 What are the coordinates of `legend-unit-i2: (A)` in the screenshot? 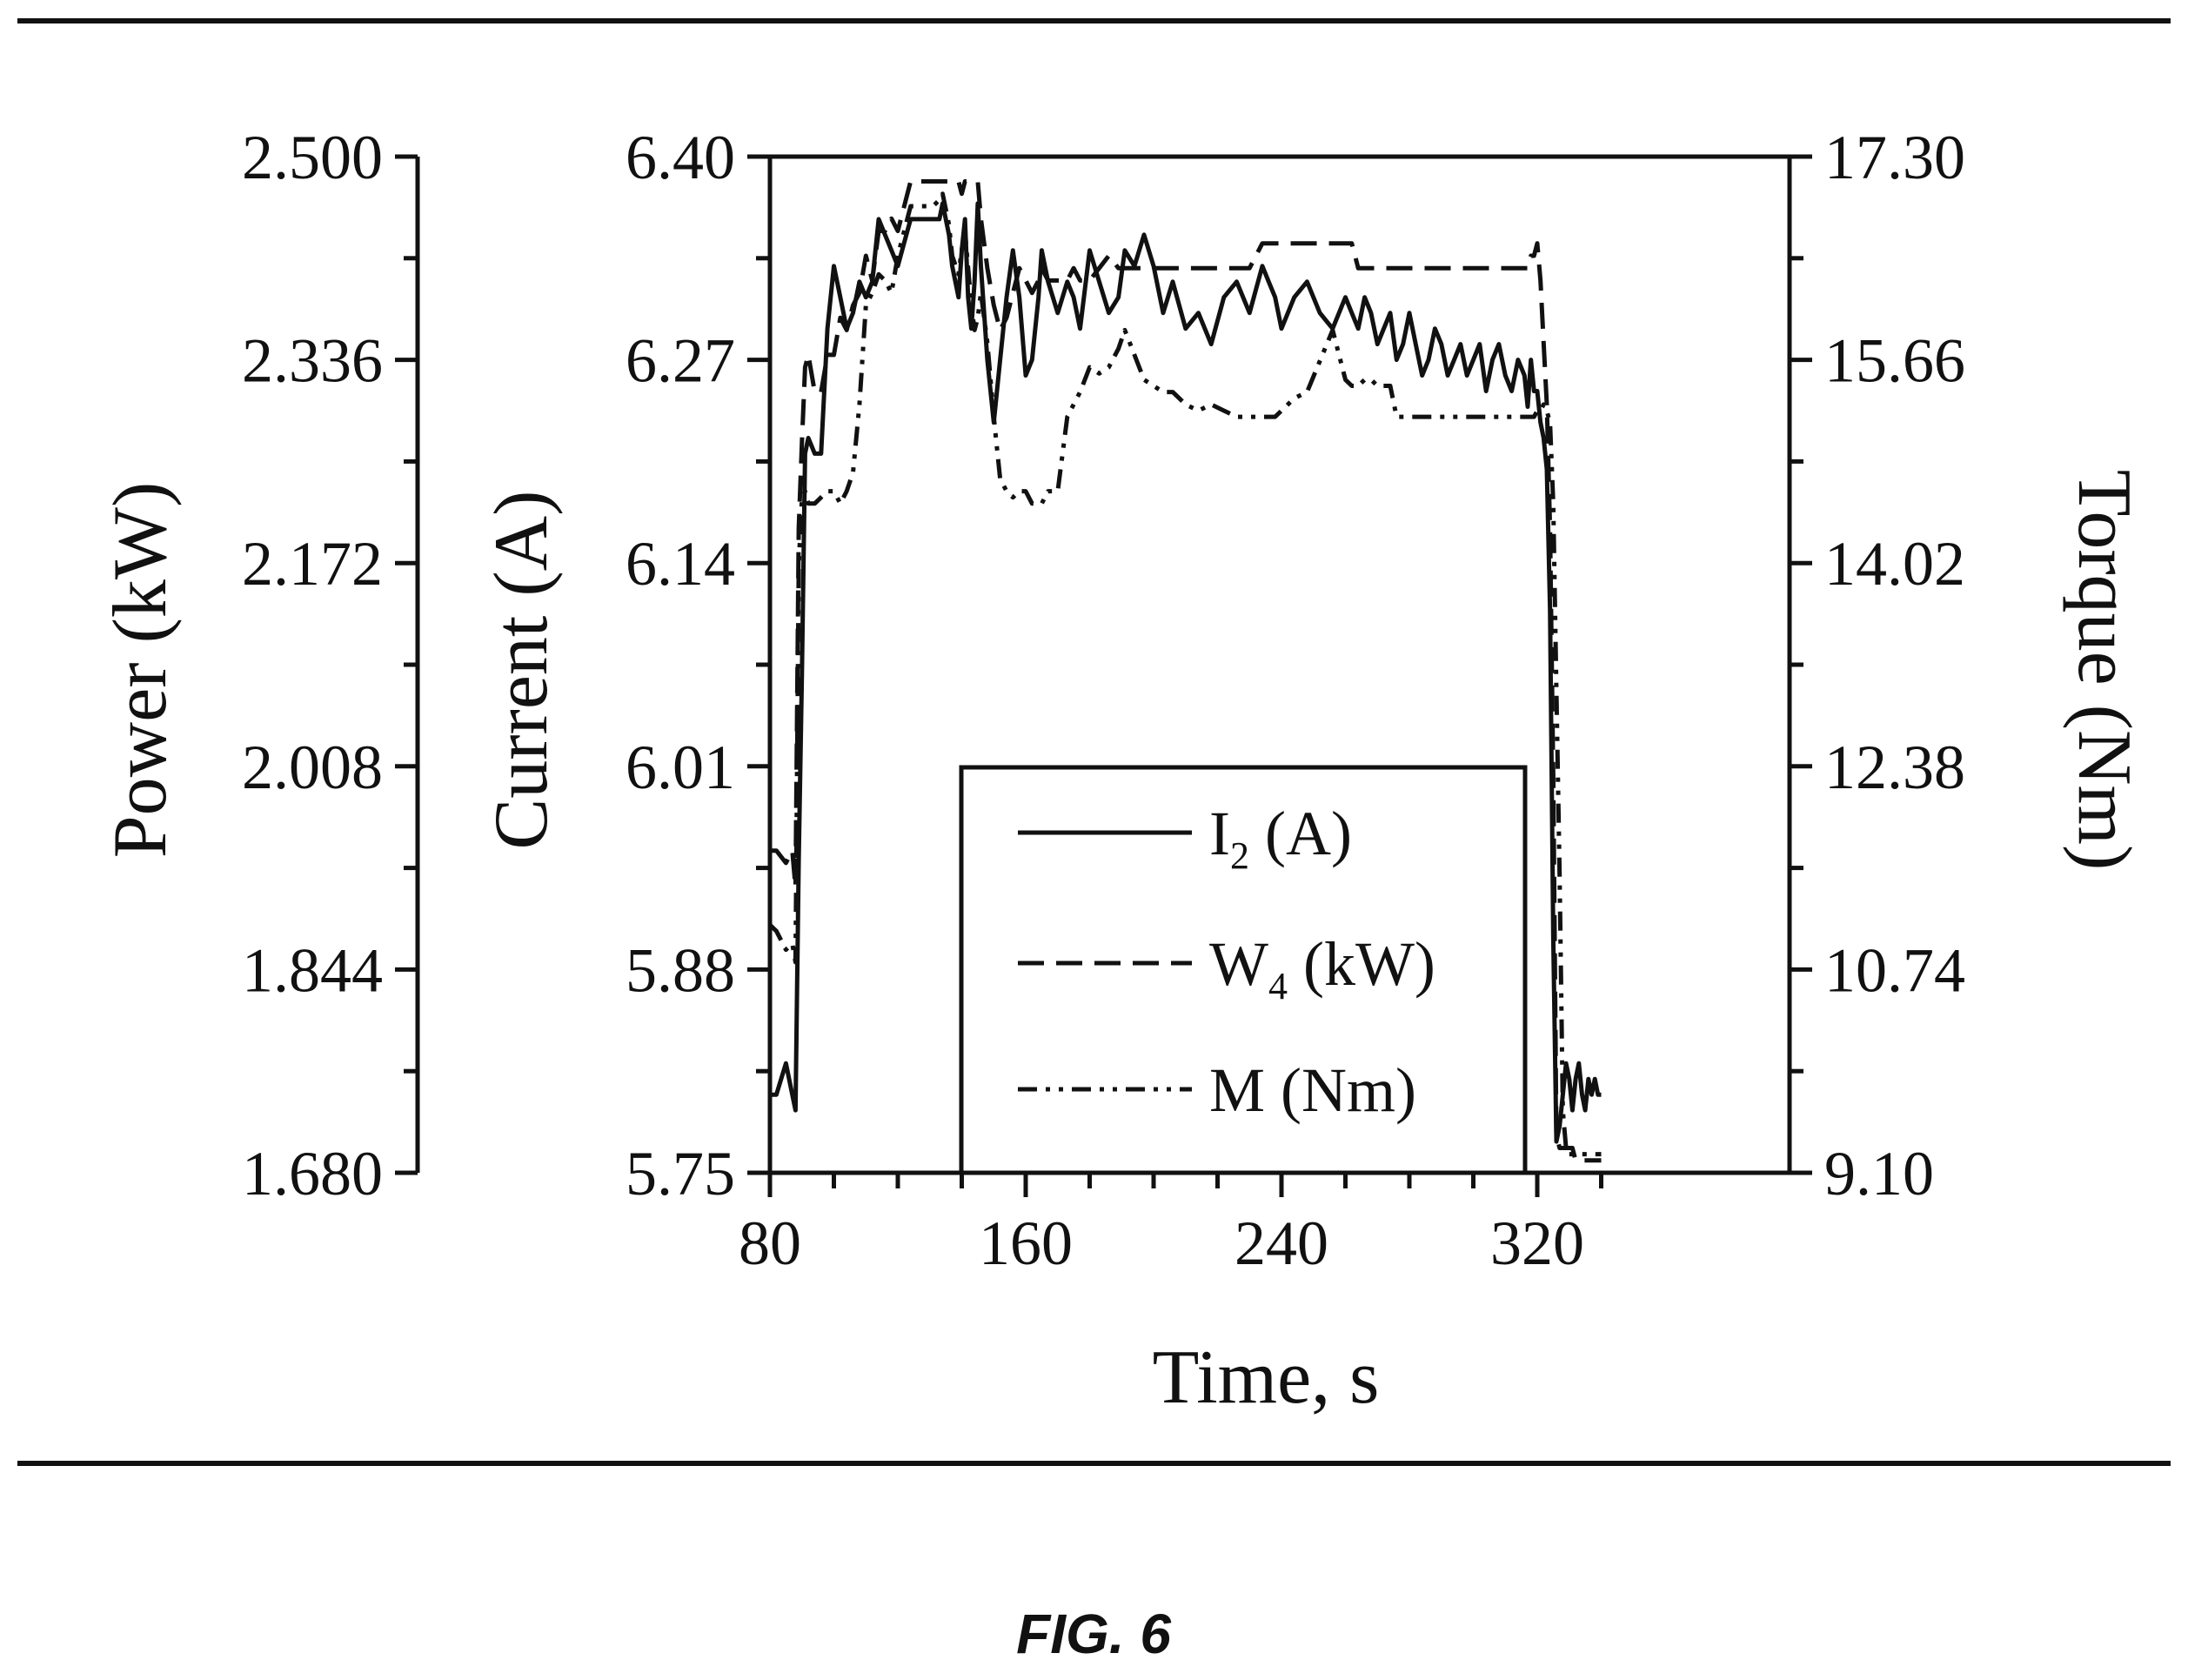 It's located at (1308, 833).